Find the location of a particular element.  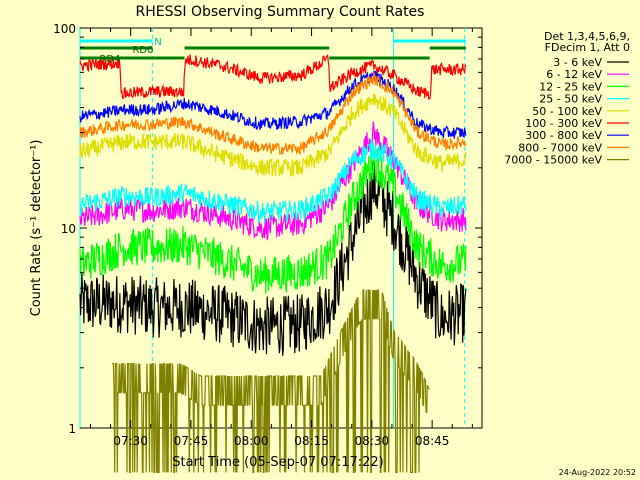

legend-entry-label: 6 - 12 keV is located at coordinates (574, 74).